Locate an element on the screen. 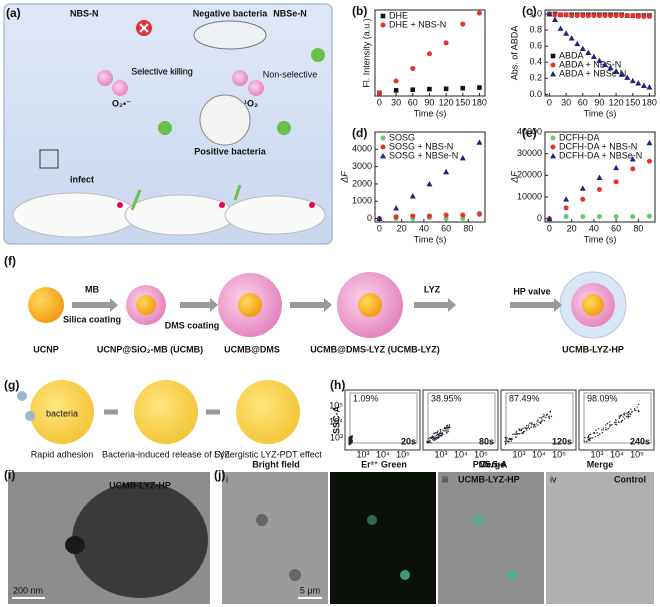 The height and width of the screenshot is (607, 660). x-tick-label: 10⁵ is located at coordinates (559, 454).